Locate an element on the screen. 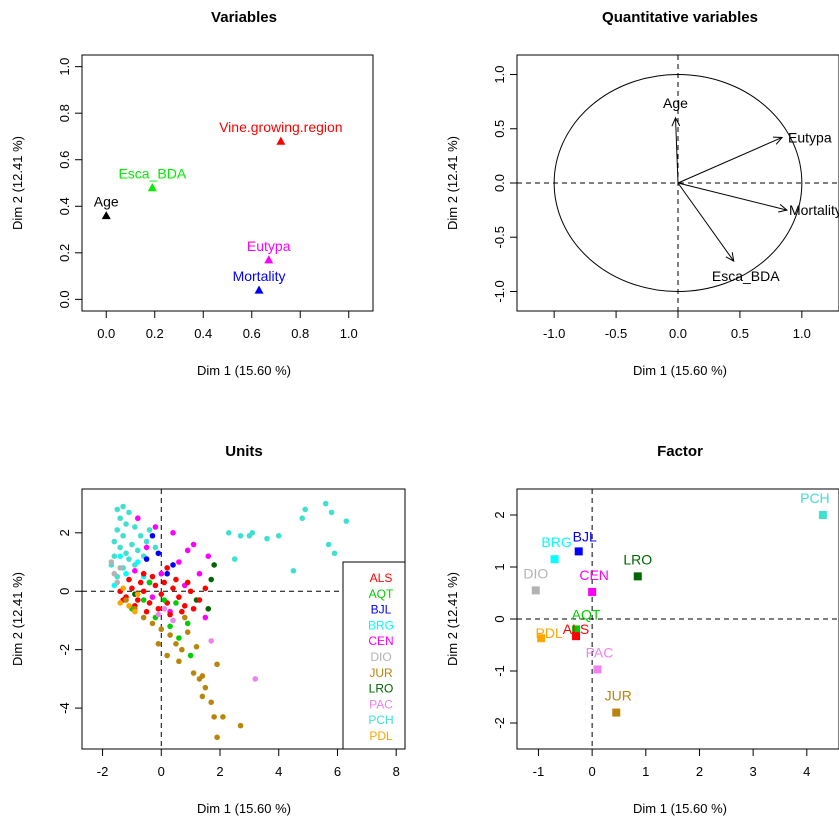 This screenshot has height=836, width=839. factor-label: ALS is located at coordinates (576, 629).